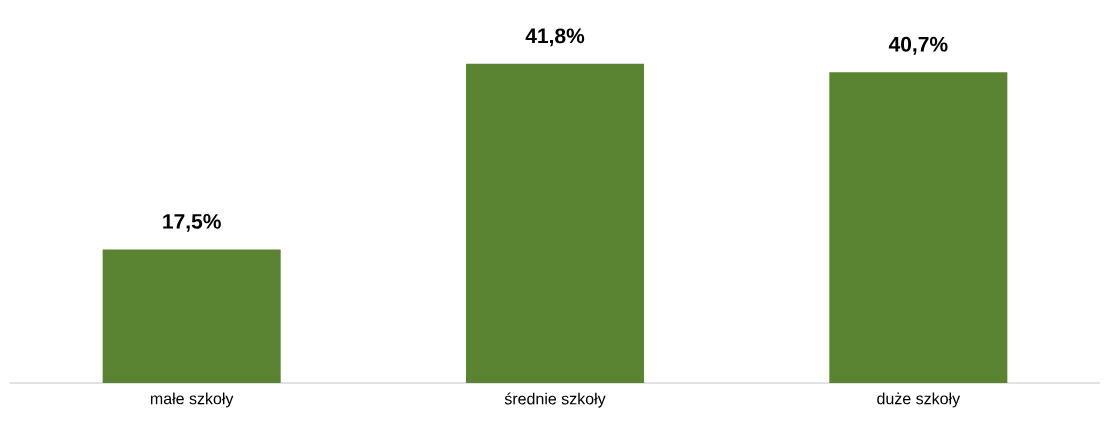 The image size is (1107, 426). Describe the element at coordinates (555, 400) in the screenshot. I see `x-tick-label: średnie szkoły` at that location.